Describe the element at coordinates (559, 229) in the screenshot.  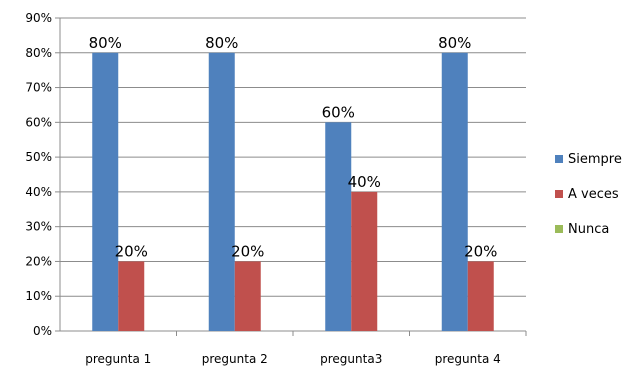
I see `legend-swatch-nunca` at that location.